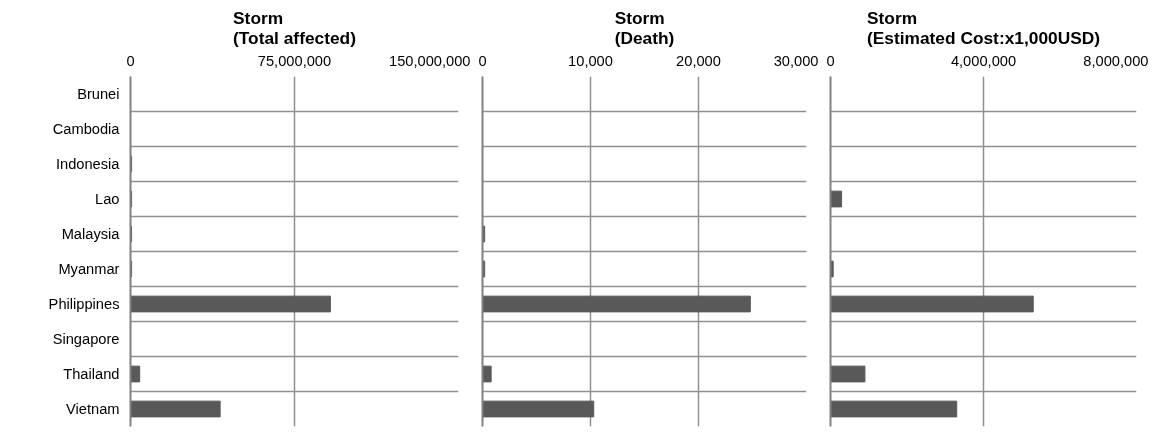 This screenshot has height=446, width=1152. Describe the element at coordinates (91, 374) in the screenshot. I see `y-tick-label: Thailand` at that location.